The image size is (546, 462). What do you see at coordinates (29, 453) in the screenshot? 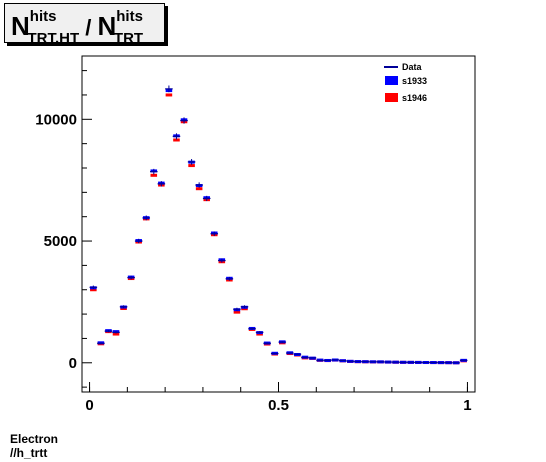
I see `footer-label-histogram: //h_trtt` at bounding box center [29, 453].